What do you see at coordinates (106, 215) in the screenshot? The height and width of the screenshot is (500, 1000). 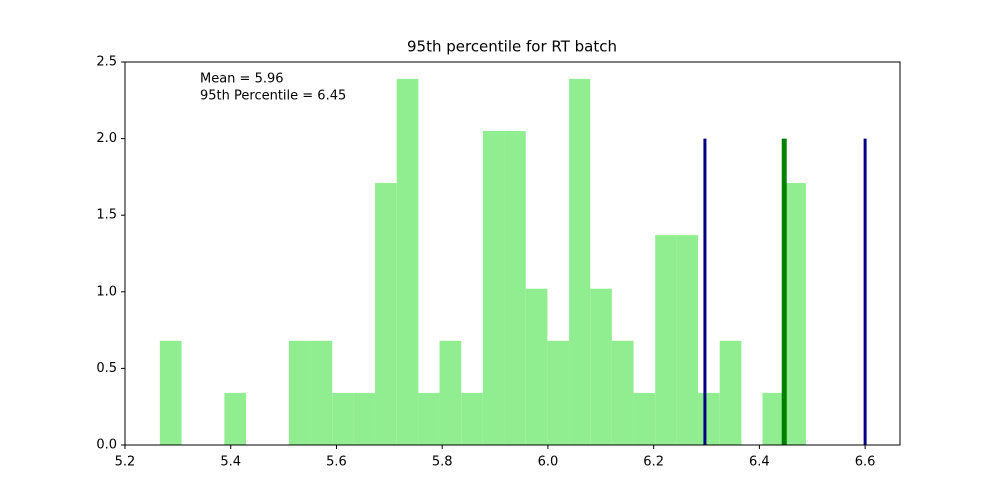 I see `y-tick-label: 1.5` at bounding box center [106, 215].